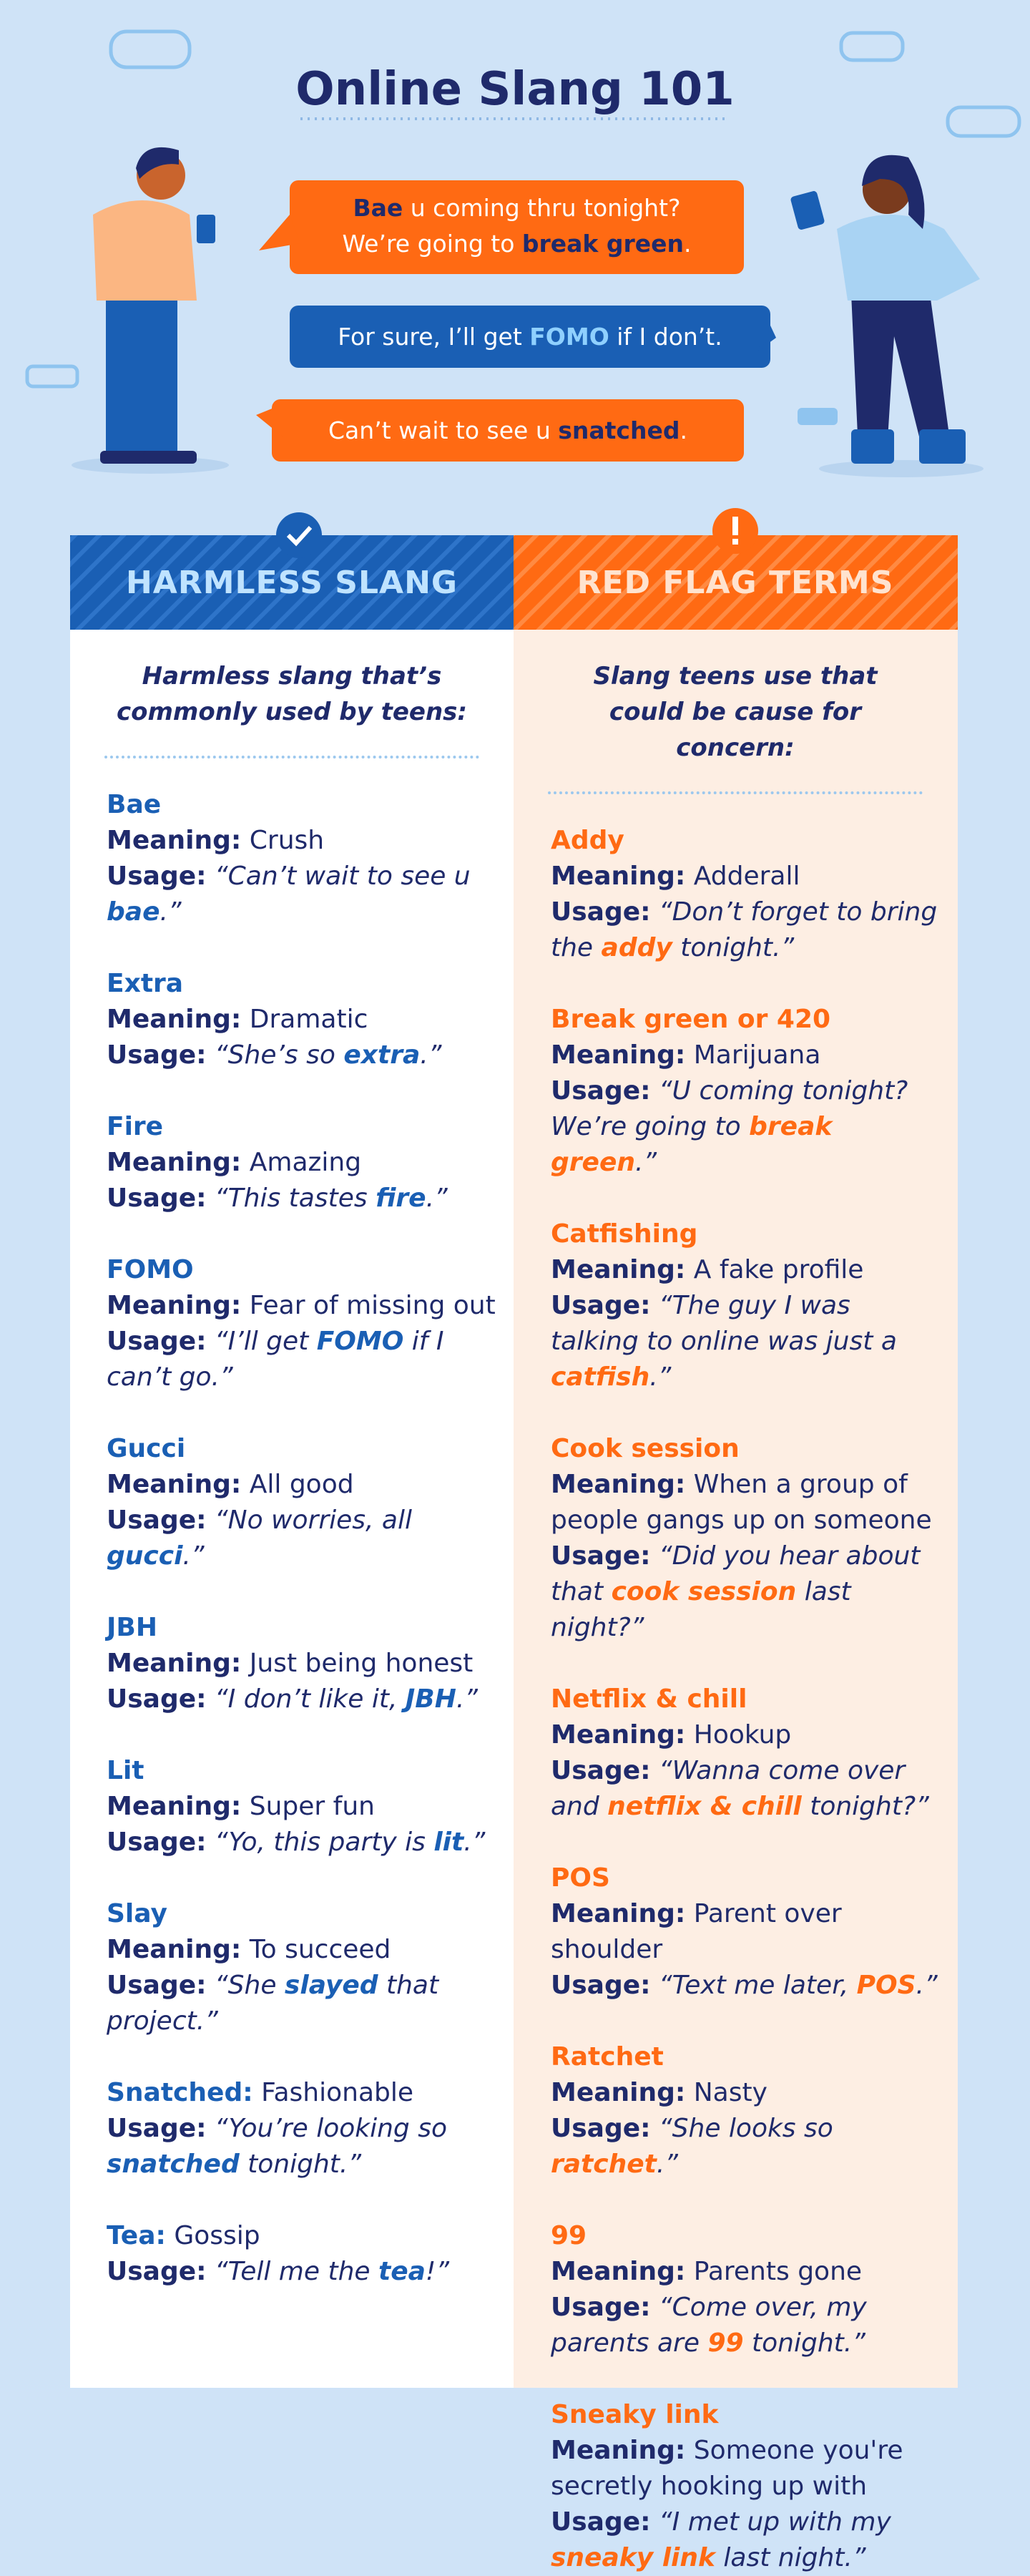 The height and width of the screenshot is (2576, 1030). Describe the element at coordinates (135, 1126) in the screenshot. I see `term: Fire` at that location.